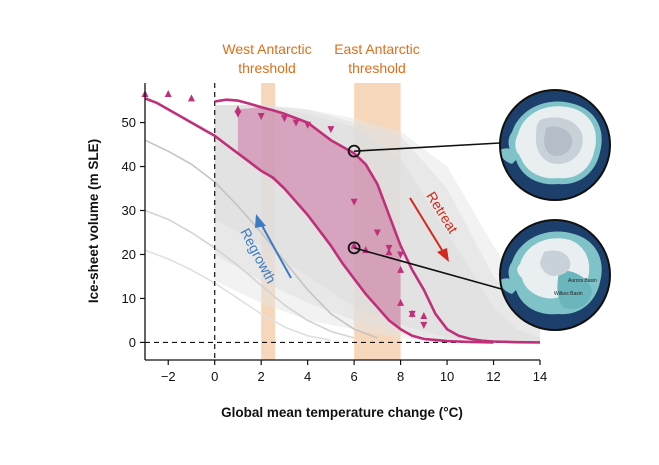 The width and height of the screenshot is (659, 465). What do you see at coordinates (267, 68) in the screenshot?
I see `west-threshold-label-line2: threshold` at bounding box center [267, 68].